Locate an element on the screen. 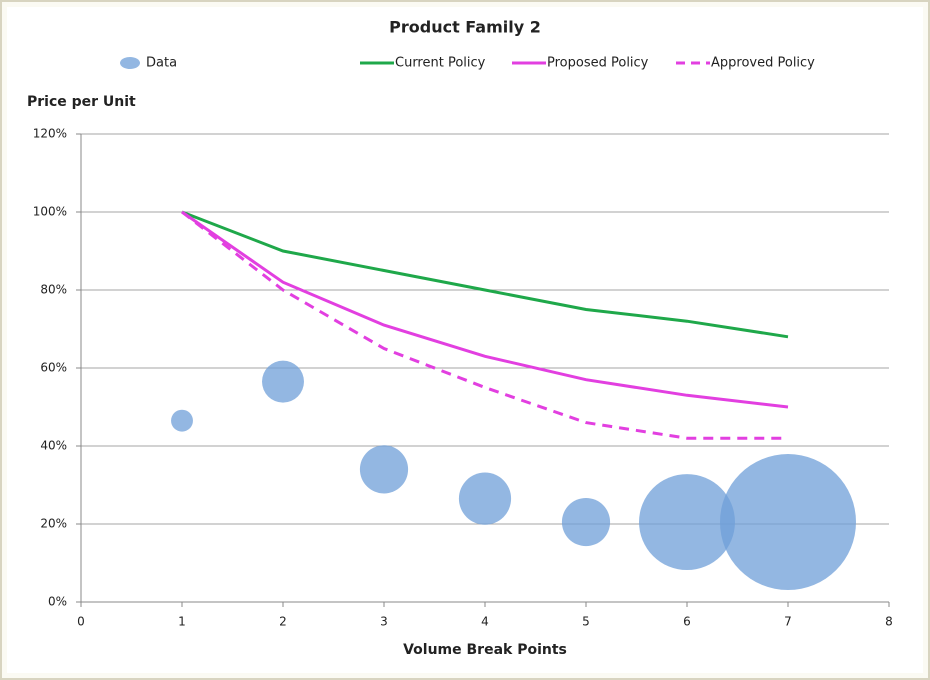  legend-label: Data is located at coordinates (161, 63).